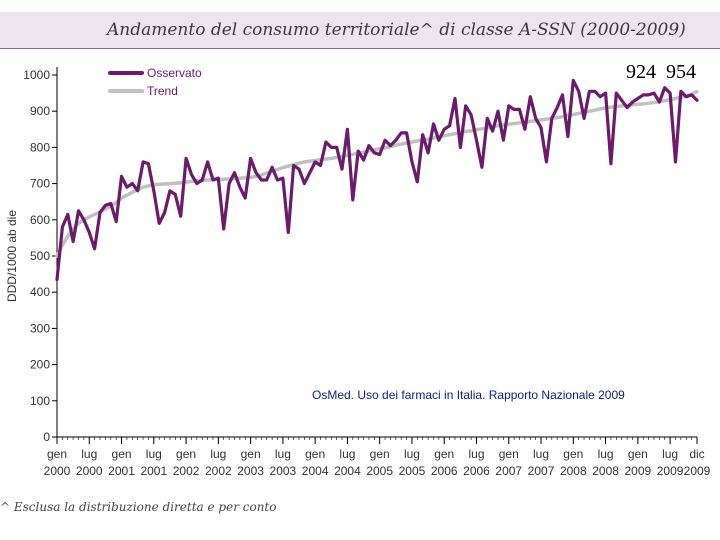  I want to click on legend-label-observed: Osservato, so click(174, 73).